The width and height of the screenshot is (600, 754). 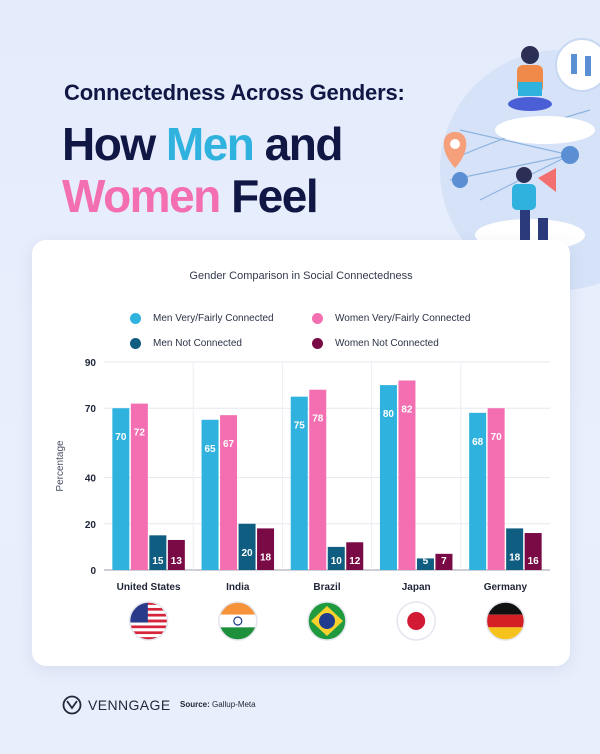 I want to click on source-note: Source: Gallup-Meta, so click(x=218, y=704).